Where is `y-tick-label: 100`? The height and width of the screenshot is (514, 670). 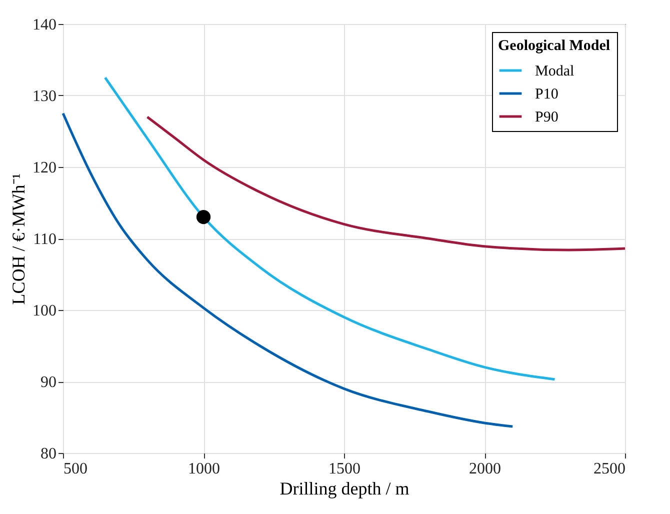 y-tick-label: 100 is located at coordinates (44, 311).